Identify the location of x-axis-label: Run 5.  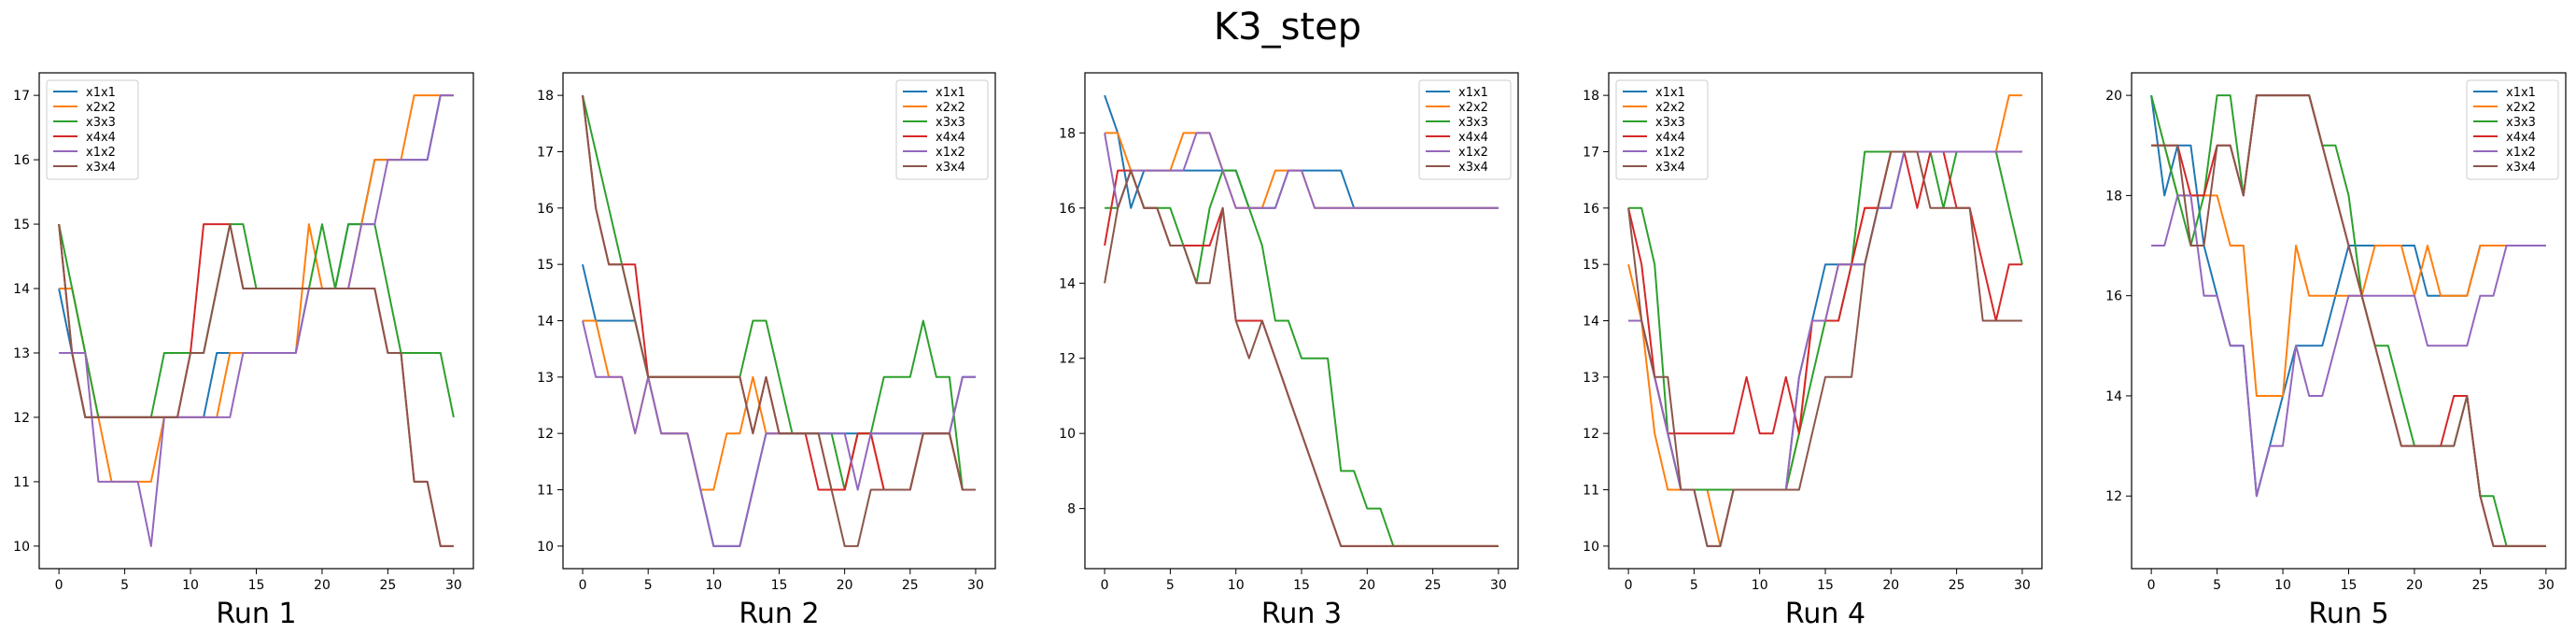
(2348, 614).